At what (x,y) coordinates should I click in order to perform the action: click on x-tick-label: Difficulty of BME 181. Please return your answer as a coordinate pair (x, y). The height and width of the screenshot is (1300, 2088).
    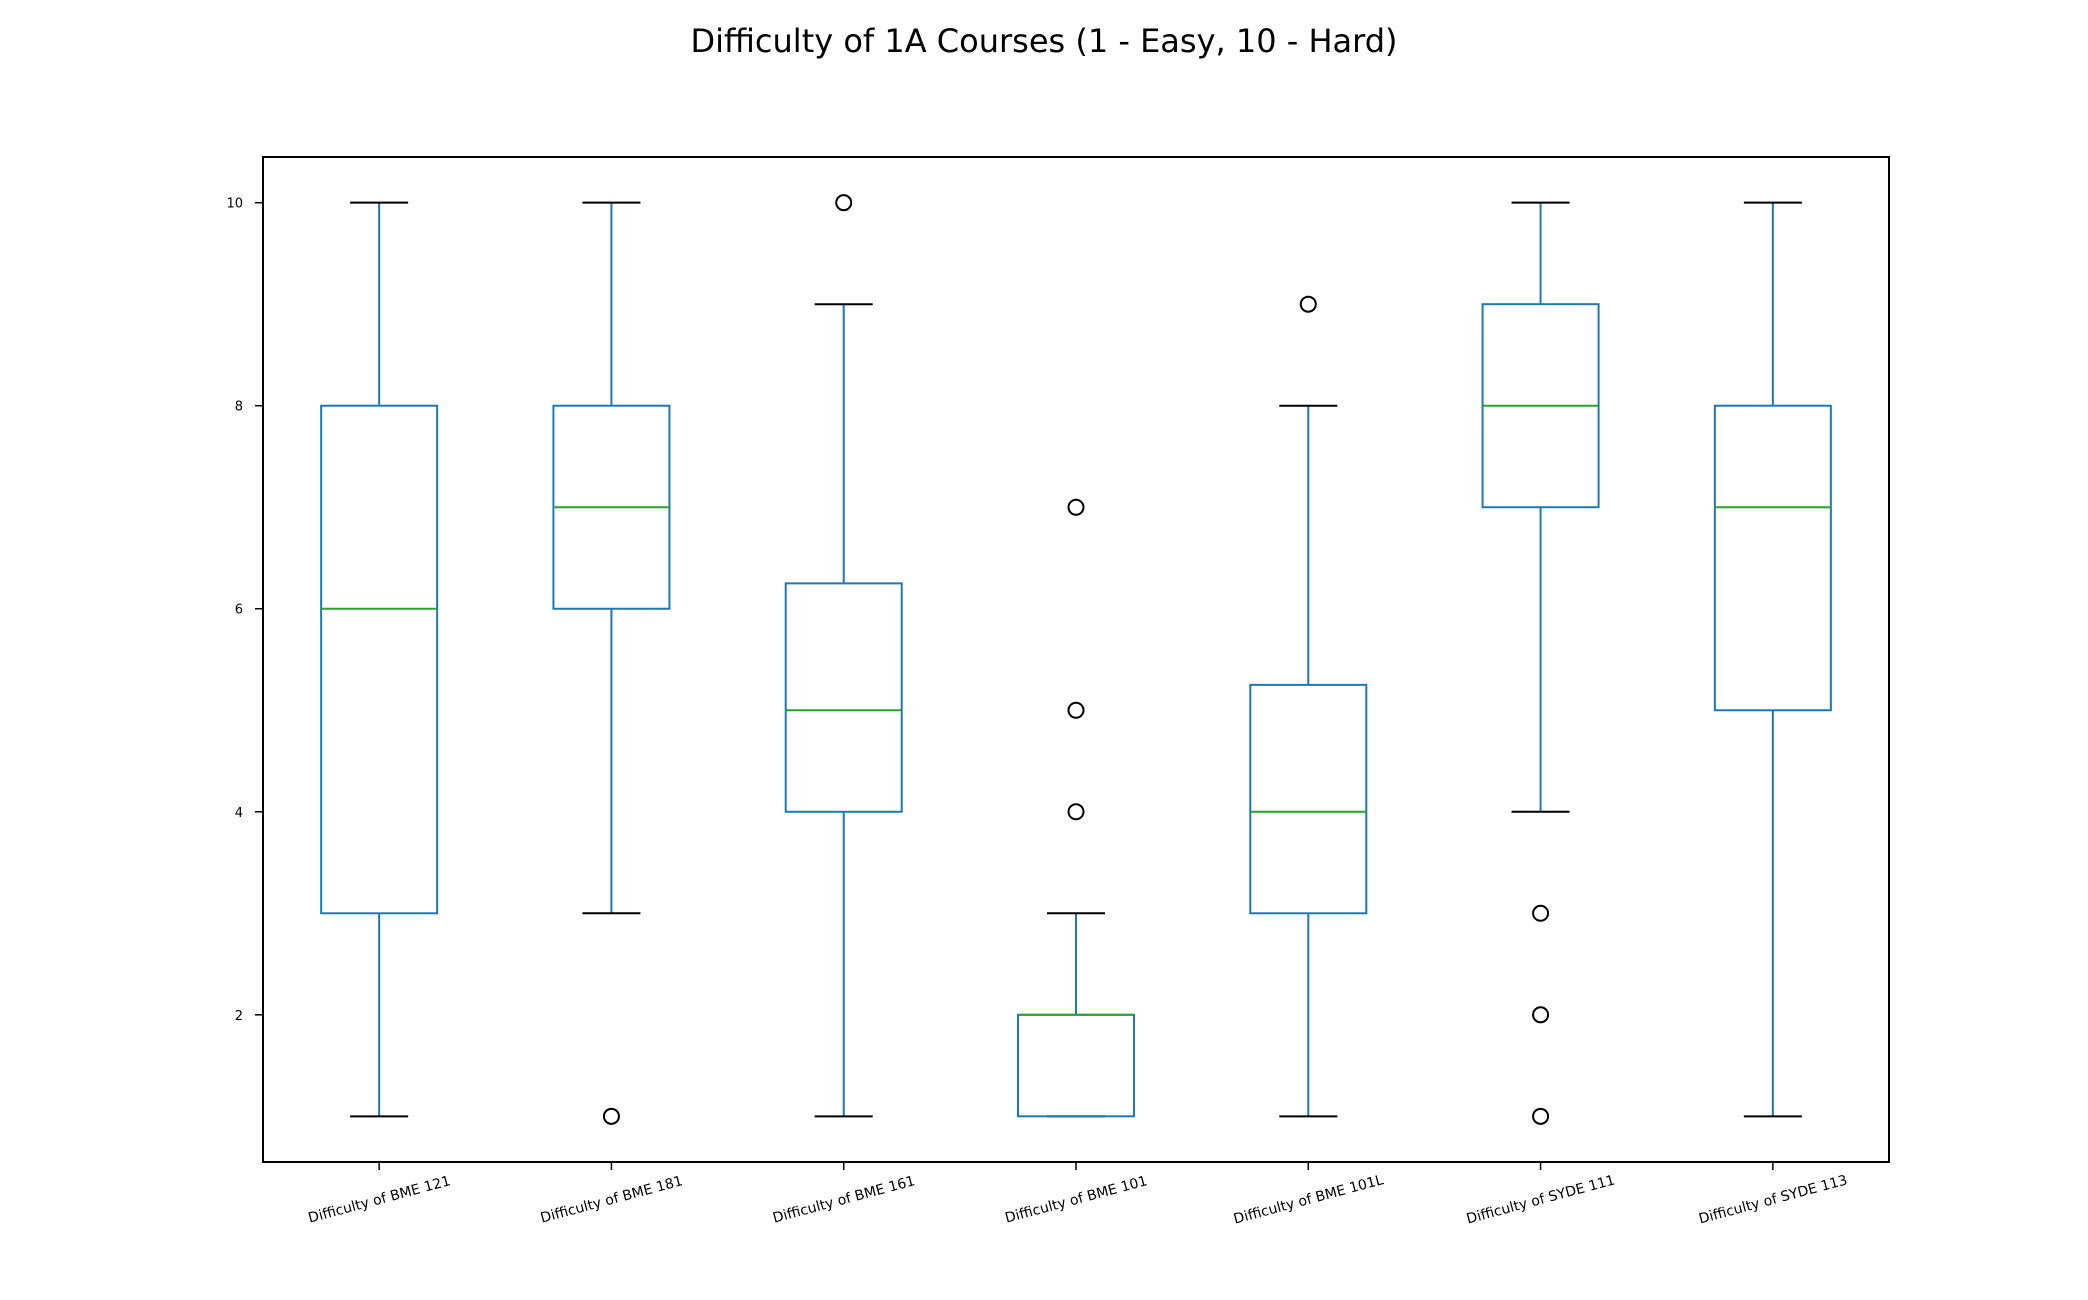
    Looking at the image, I should click on (612, 1199).